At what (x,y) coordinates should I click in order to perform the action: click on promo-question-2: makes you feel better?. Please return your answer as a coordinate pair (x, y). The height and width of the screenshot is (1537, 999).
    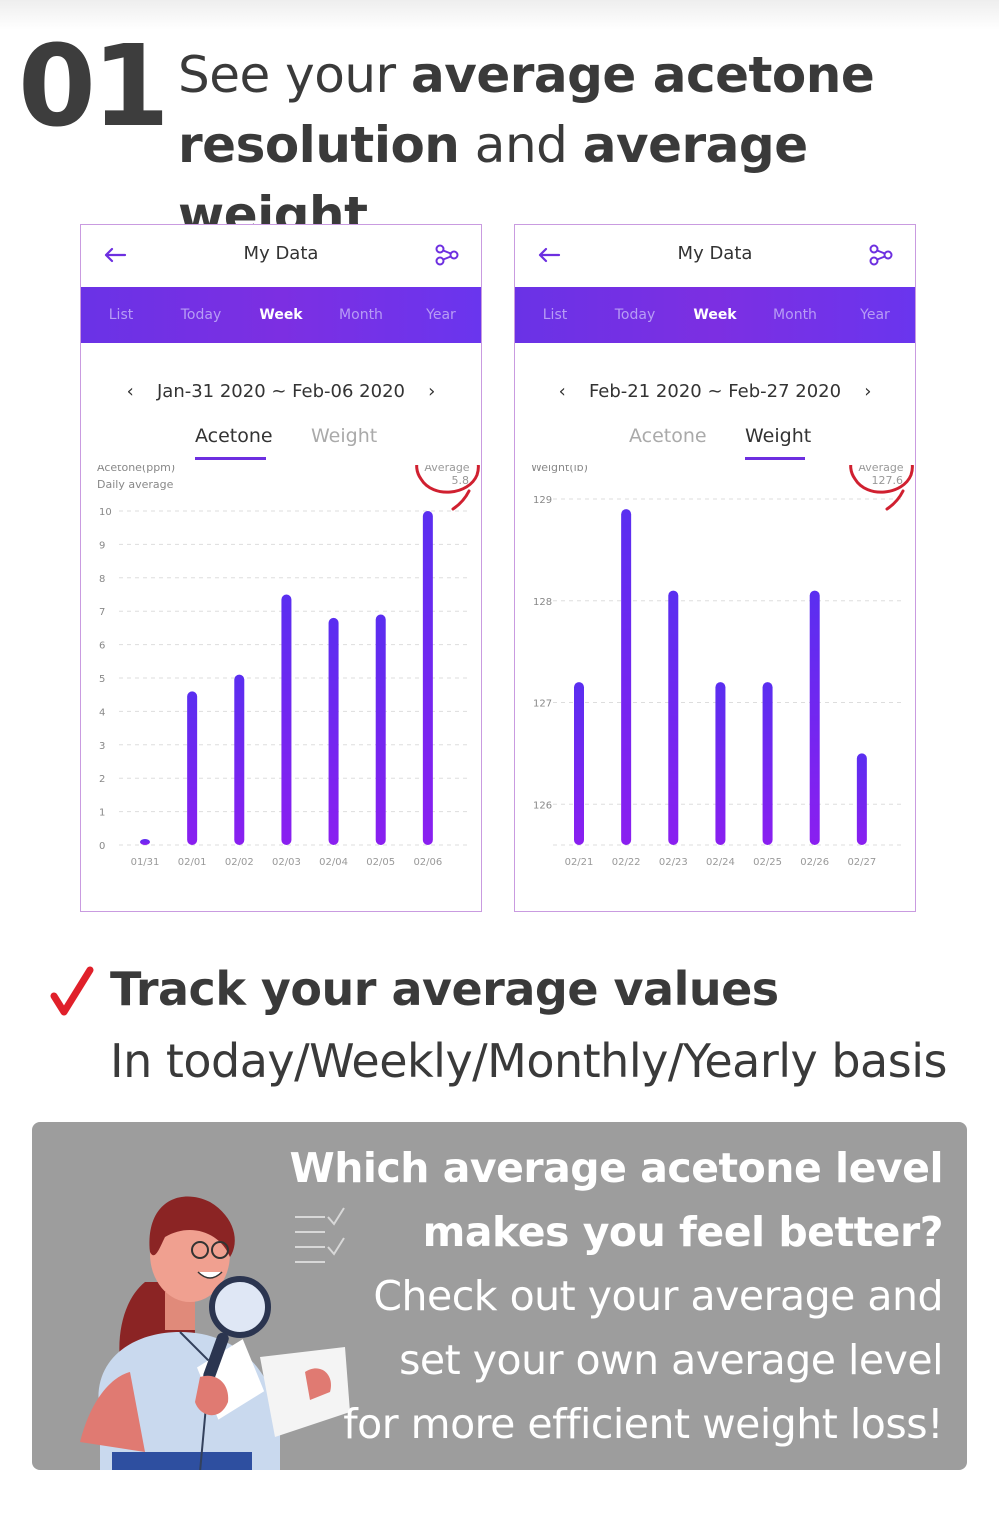
    Looking at the image, I should click on (683, 1232).